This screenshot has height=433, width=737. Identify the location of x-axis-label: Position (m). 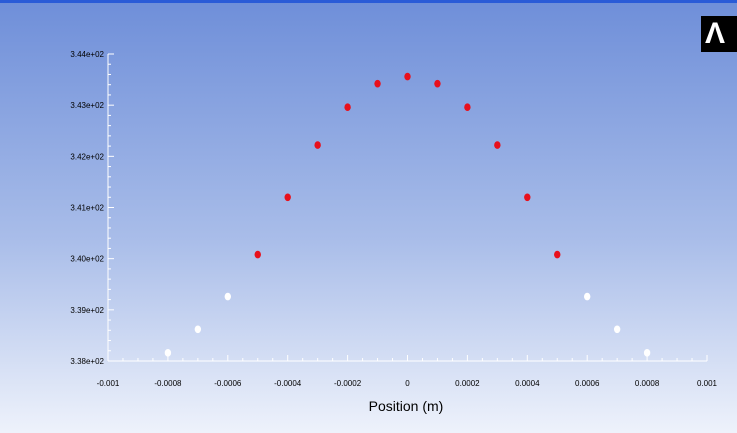
(406, 406).